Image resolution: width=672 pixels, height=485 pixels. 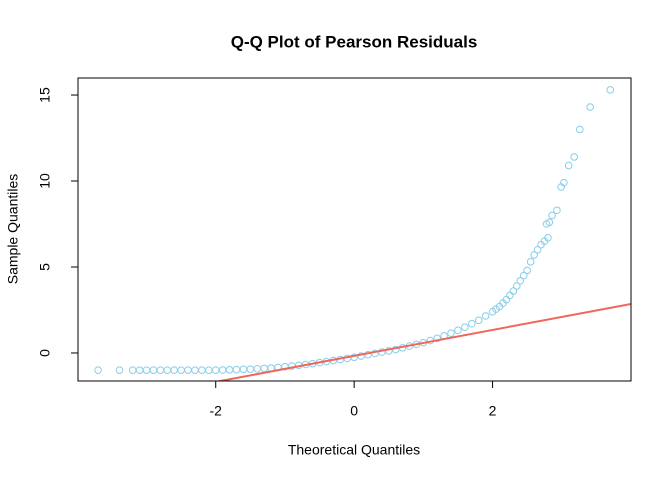 What do you see at coordinates (354, 450) in the screenshot?
I see `x-axis-label: Theoretical Quantiles` at bounding box center [354, 450].